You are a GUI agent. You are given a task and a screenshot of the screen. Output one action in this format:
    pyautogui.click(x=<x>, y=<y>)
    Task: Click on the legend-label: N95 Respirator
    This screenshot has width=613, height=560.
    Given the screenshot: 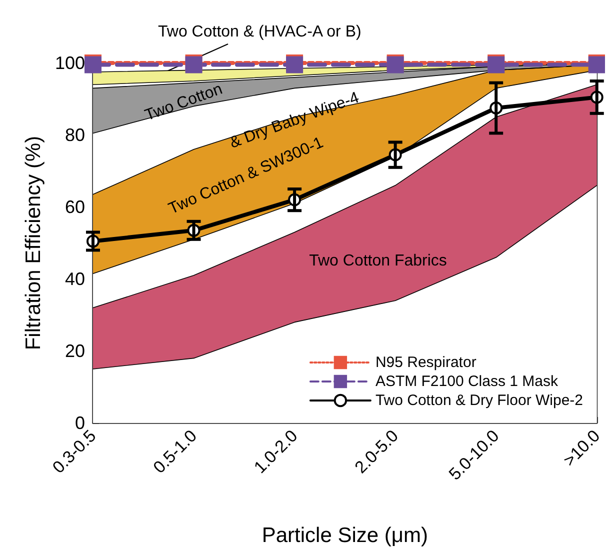 What is the action you would take?
    pyautogui.click(x=425, y=362)
    